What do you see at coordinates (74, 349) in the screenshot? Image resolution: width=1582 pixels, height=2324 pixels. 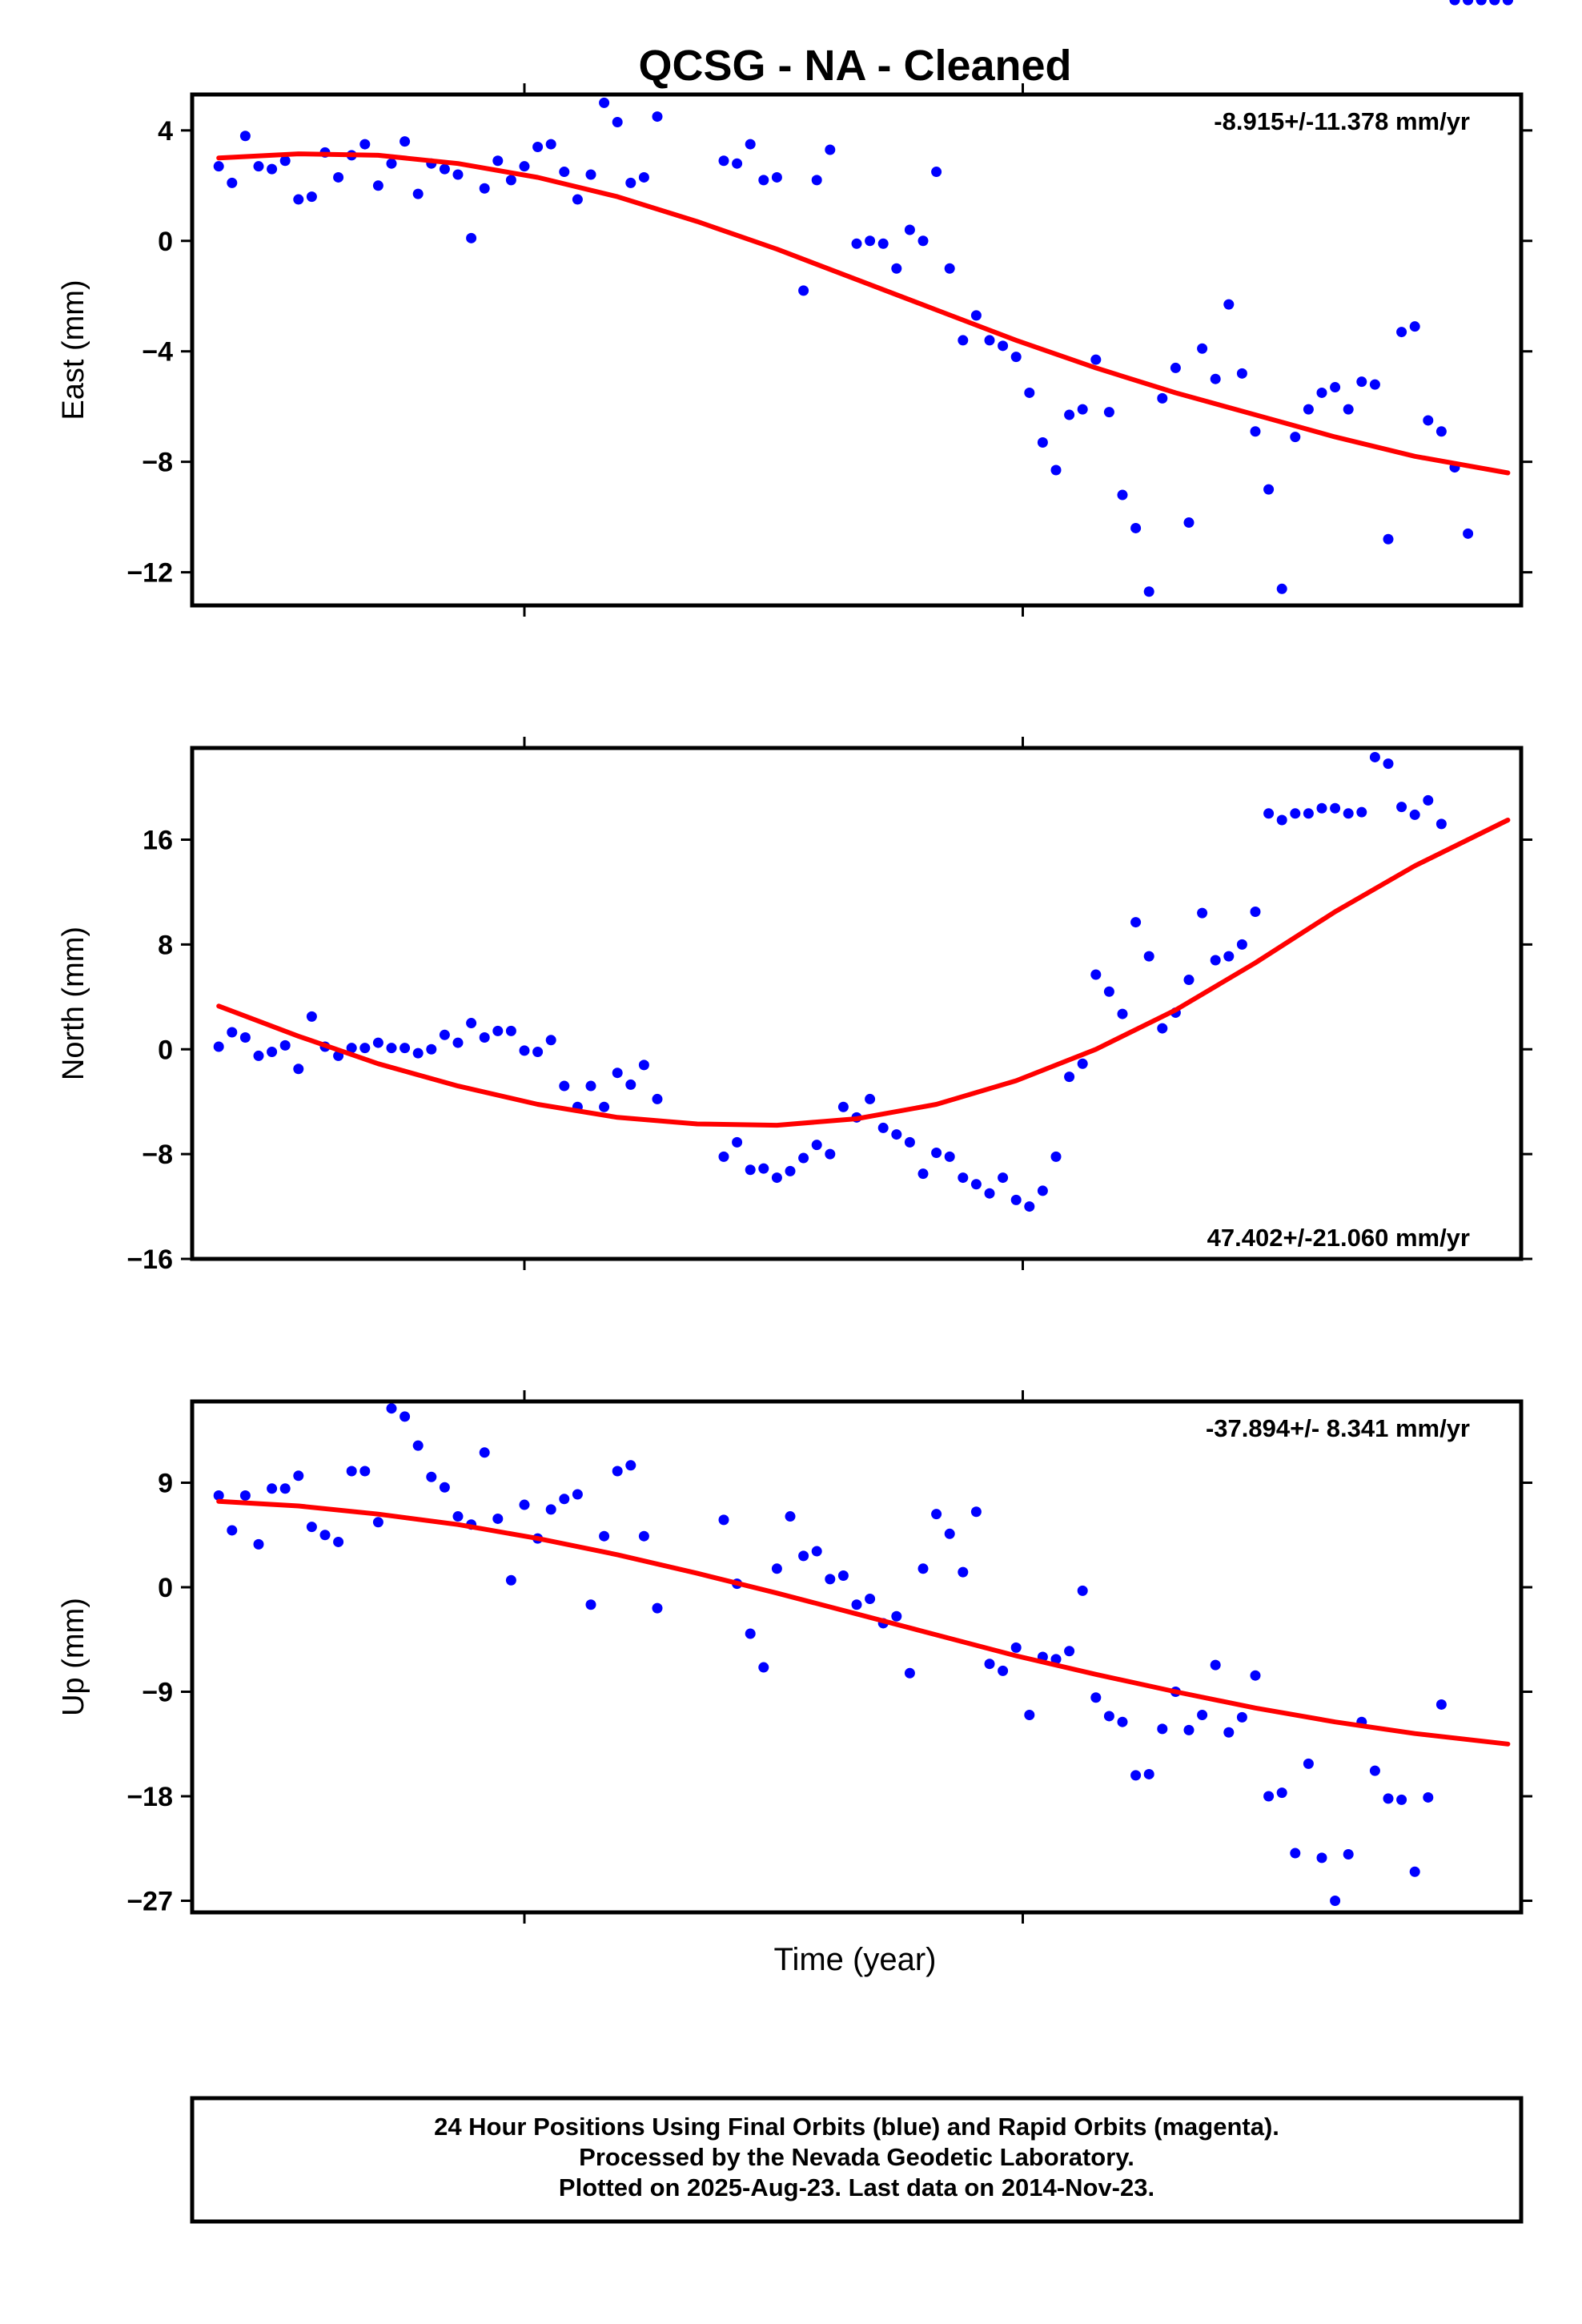 I see `east-y-axis-label: East (mm)` at bounding box center [74, 349].